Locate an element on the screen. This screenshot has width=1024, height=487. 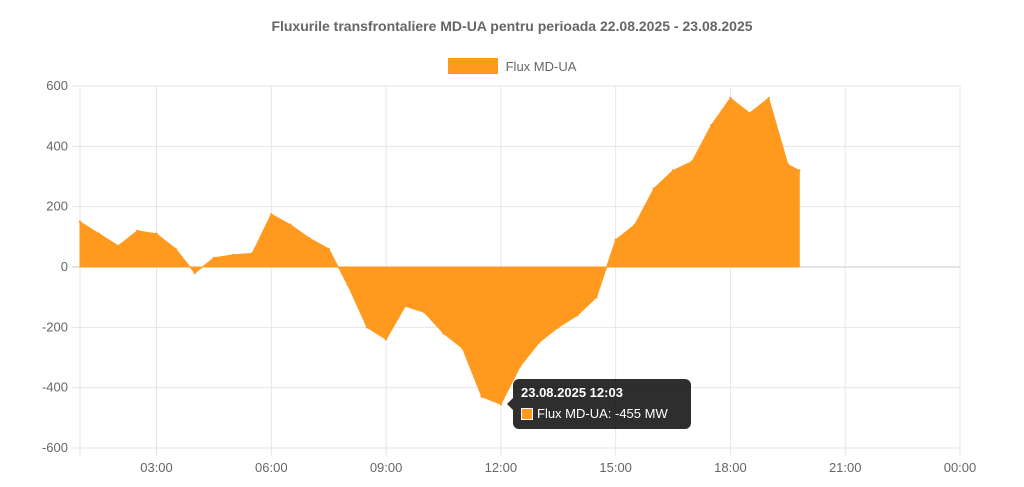
y-tick-label: 600 is located at coordinates (57, 85).